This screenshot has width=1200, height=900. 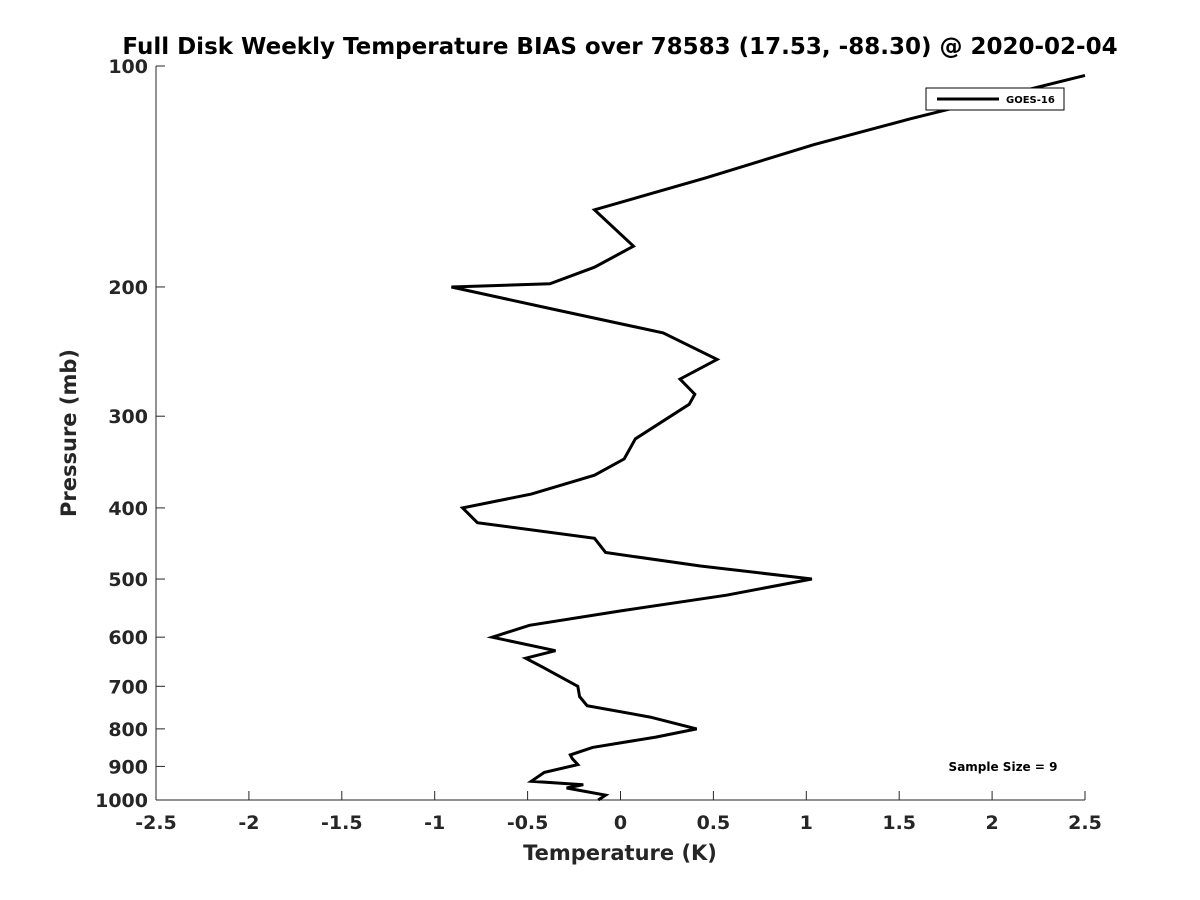 I want to click on x-tick-label: 1, so click(x=806, y=823).